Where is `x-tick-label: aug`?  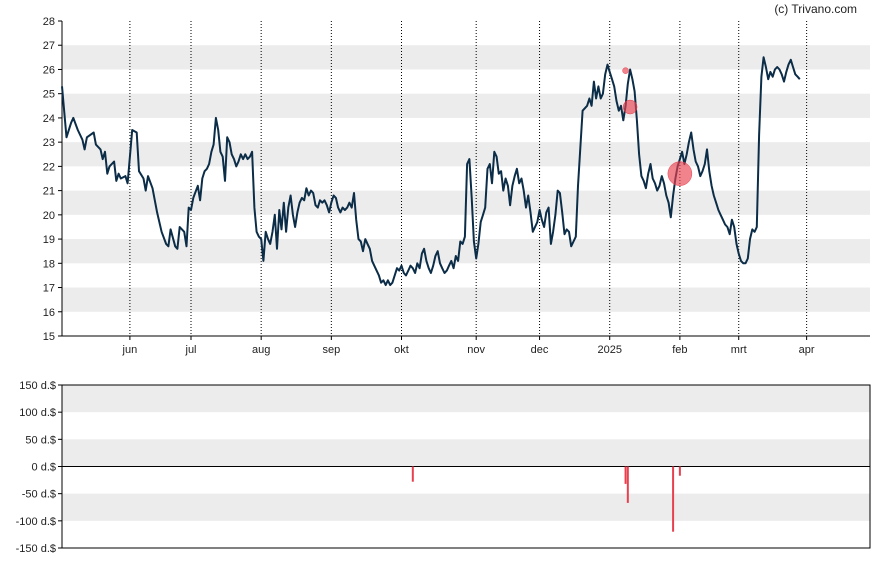
x-tick-label: aug is located at coordinates (261, 350).